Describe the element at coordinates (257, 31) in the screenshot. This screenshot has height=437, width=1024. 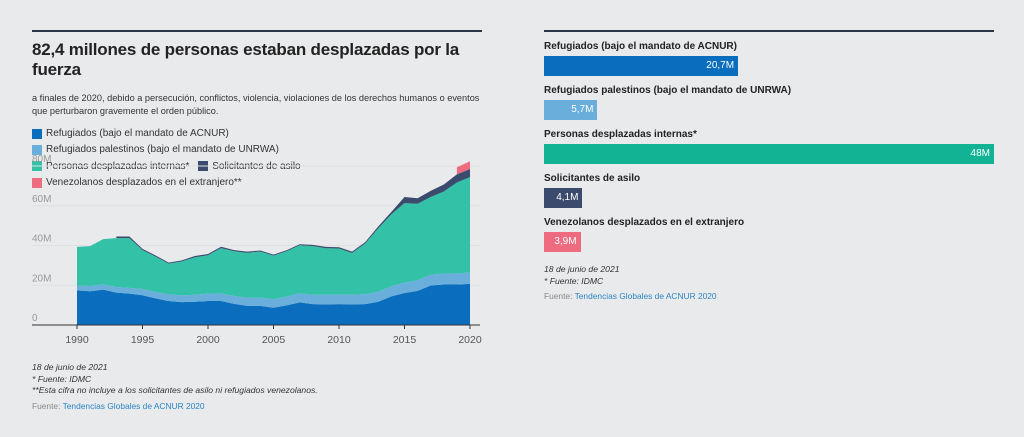
I see `top-rule` at that location.